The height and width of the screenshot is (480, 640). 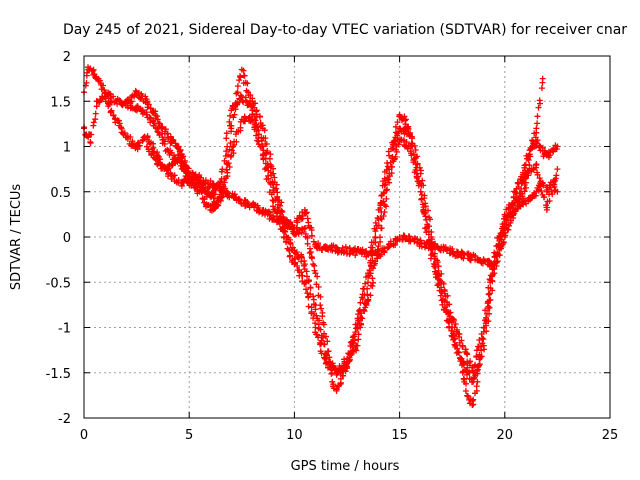 I want to click on y-tick-label: -0.5, so click(x=58, y=283).